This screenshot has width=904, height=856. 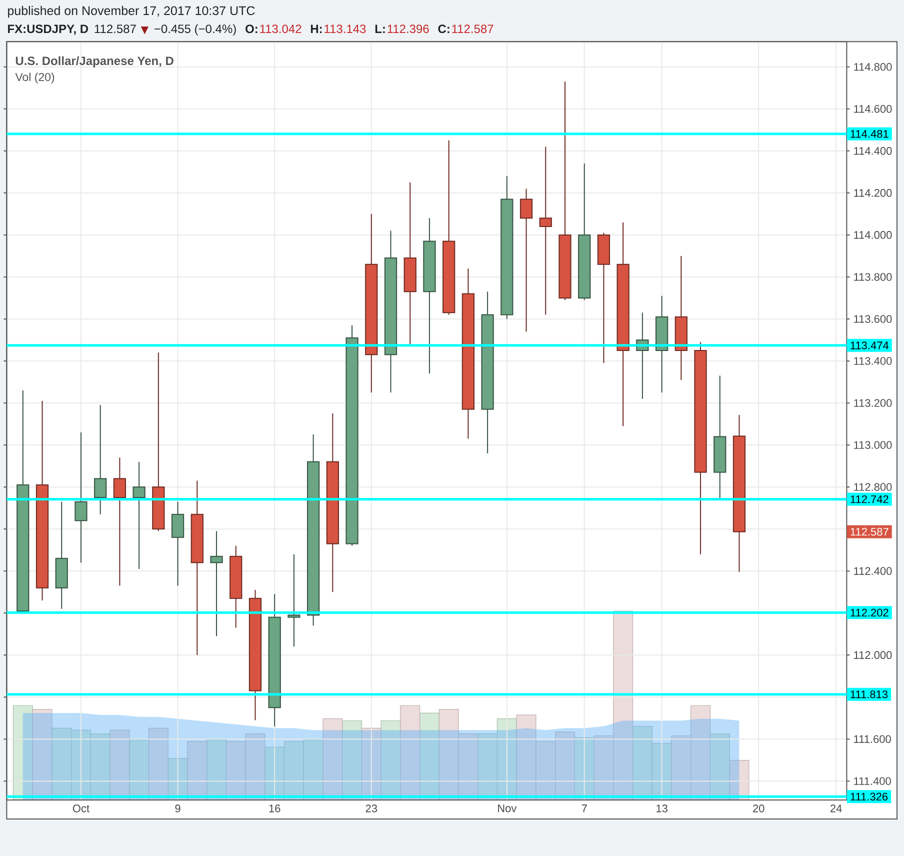 What do you see at coordinates (836, 808) in the screenshot?
I see `x-tick-label: 24` at bounding box center [836, 808].